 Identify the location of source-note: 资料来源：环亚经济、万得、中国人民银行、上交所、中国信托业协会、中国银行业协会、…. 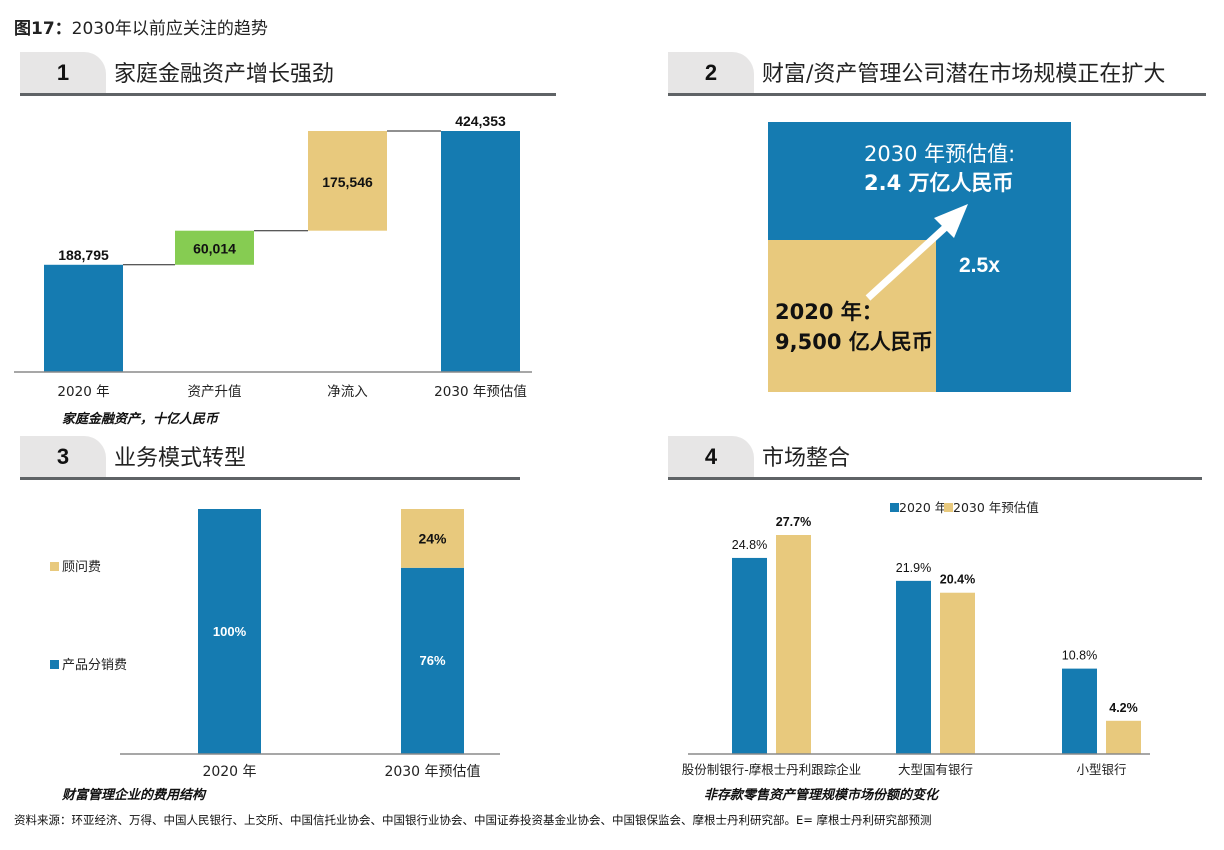
(473, 820).